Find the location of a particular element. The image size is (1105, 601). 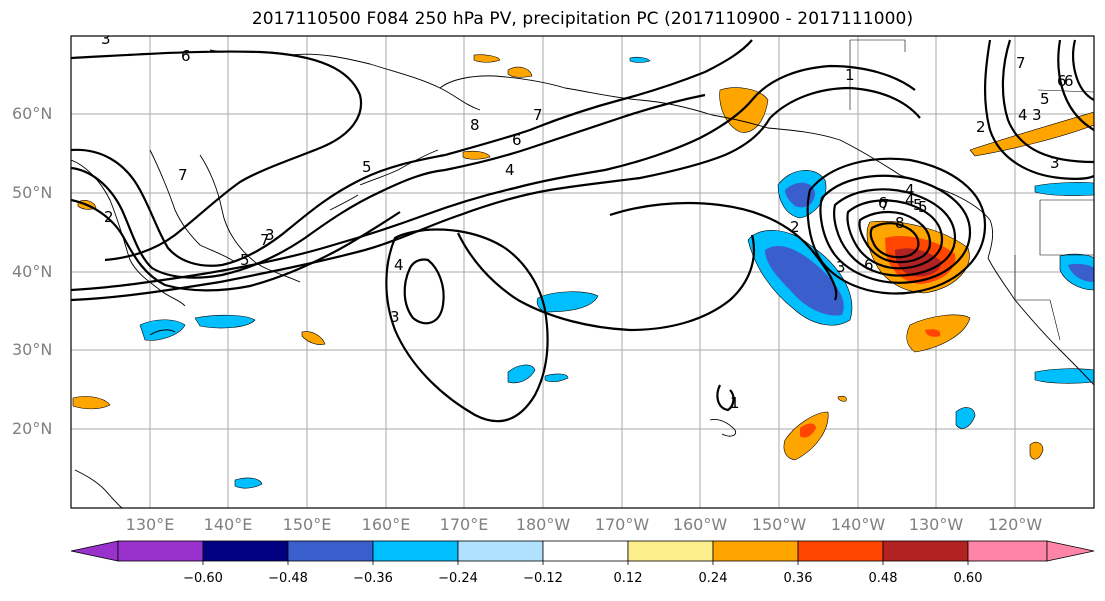

lon-label: 170°W is located at coordinates (622, 524).